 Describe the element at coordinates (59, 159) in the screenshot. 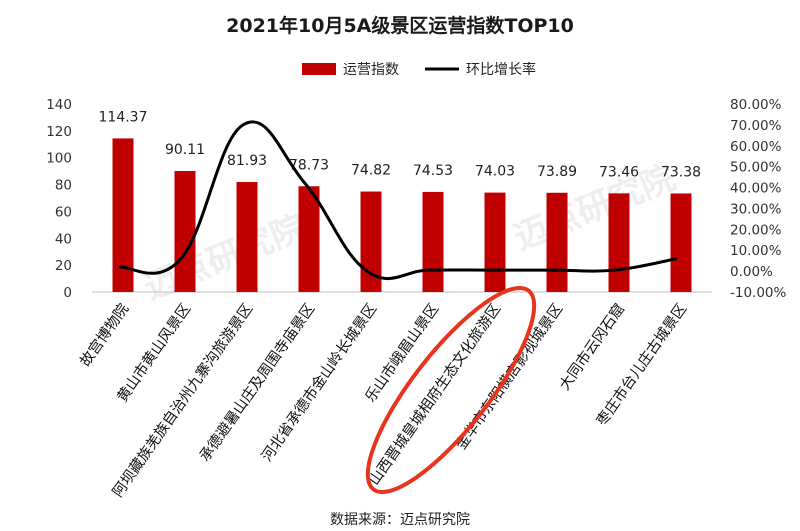

I see `left-tick-label: 100` at that location.